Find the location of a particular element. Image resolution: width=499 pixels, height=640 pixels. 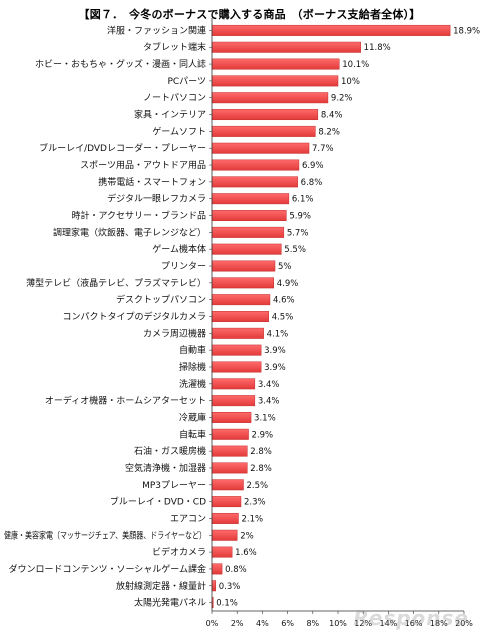

value-label-27: 2.5% is located at coordinates (258, 486).